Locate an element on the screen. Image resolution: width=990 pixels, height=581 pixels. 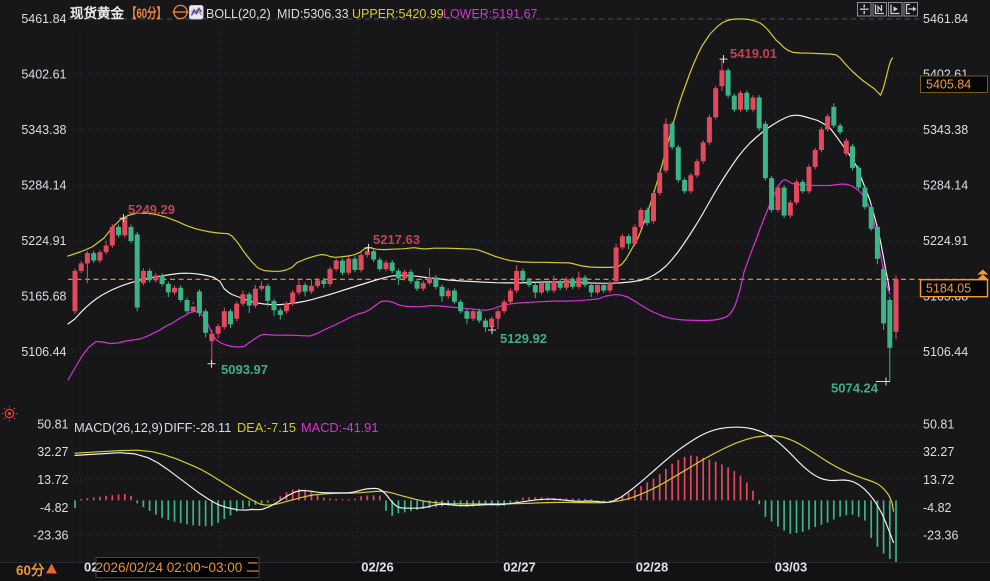
svg-text: 5184.05 is located at coordinates (948, 289).